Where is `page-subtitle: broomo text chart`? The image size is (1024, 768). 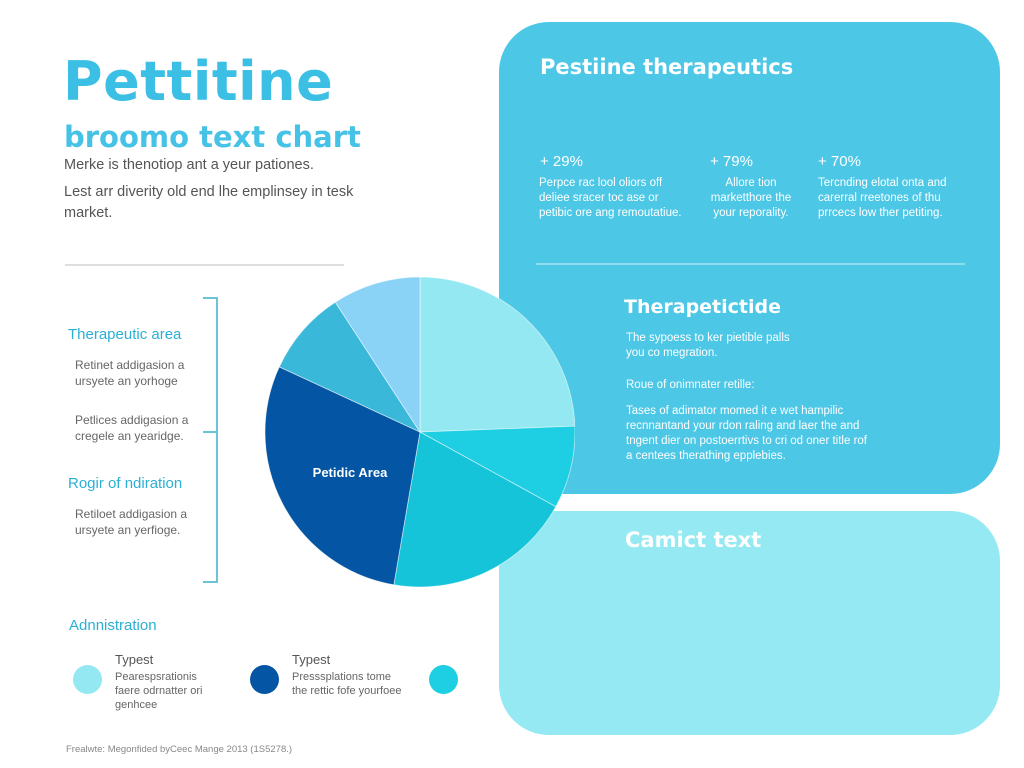
page-subtitle: broomo text chart is located at coordinates (212, 137).